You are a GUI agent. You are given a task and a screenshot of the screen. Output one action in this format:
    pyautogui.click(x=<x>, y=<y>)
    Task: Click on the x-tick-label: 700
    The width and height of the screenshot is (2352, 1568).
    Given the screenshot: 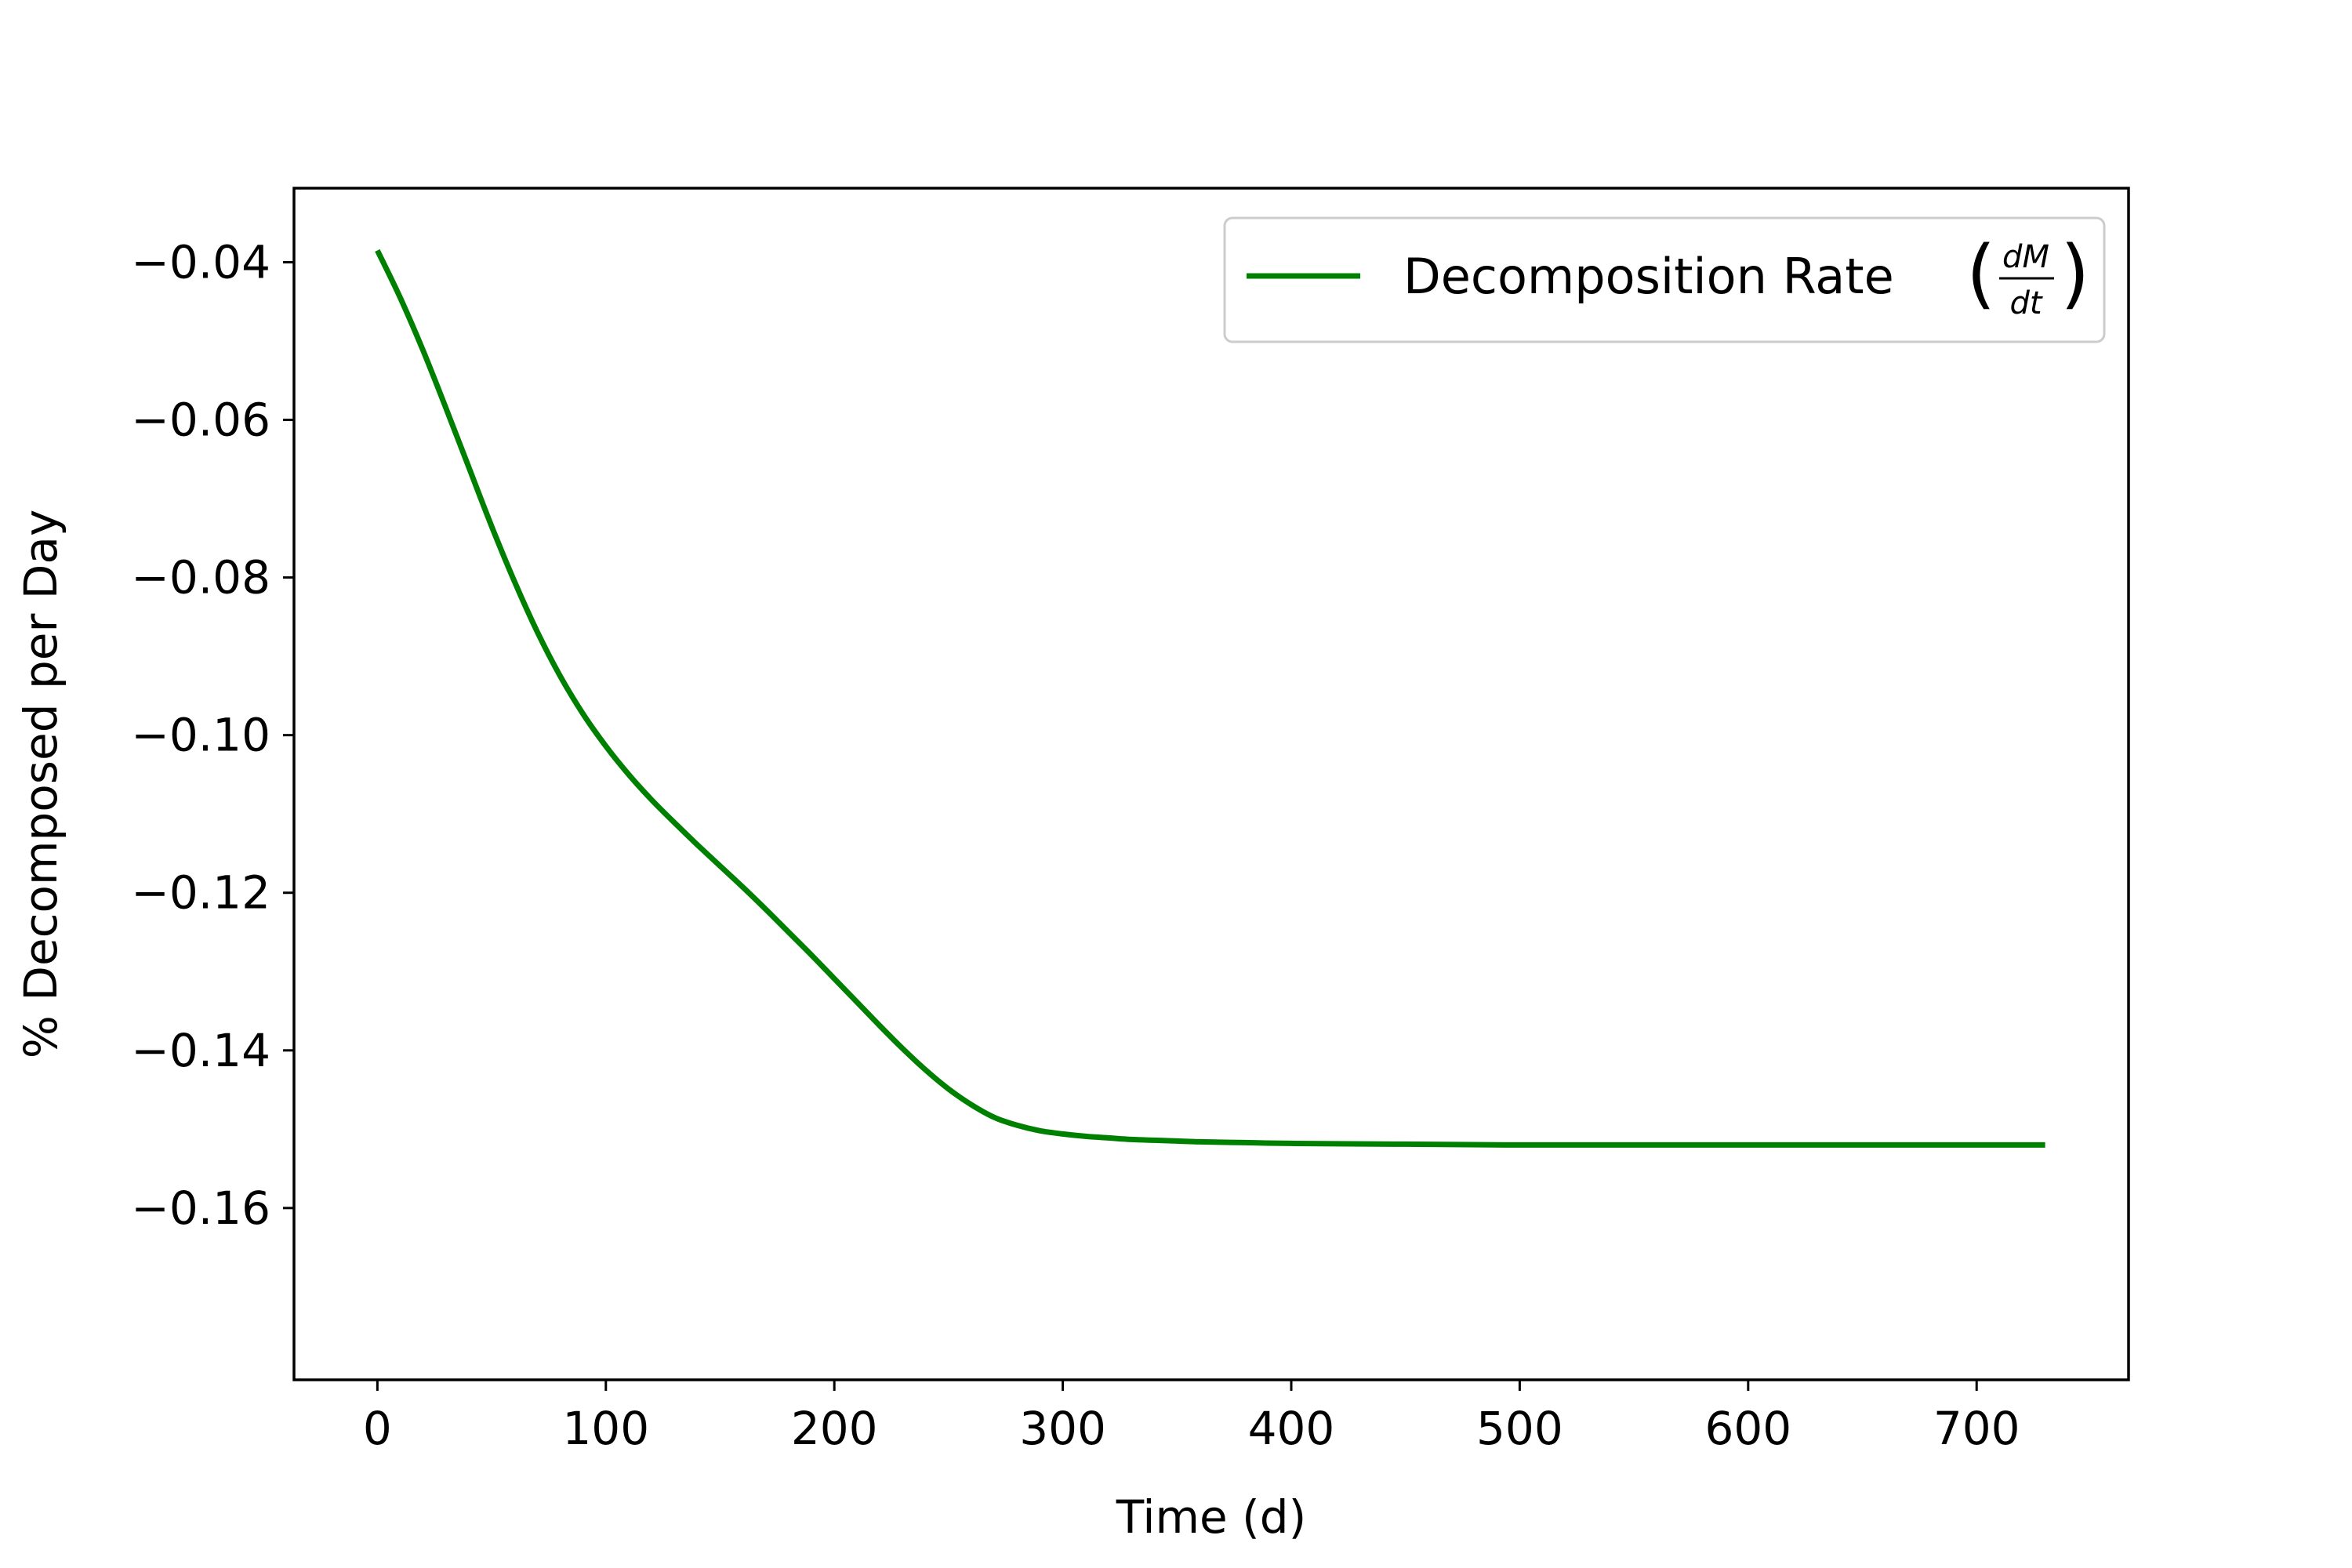 What is the action you would take?
    pyautogui.click(x=1976, y=1428)
    